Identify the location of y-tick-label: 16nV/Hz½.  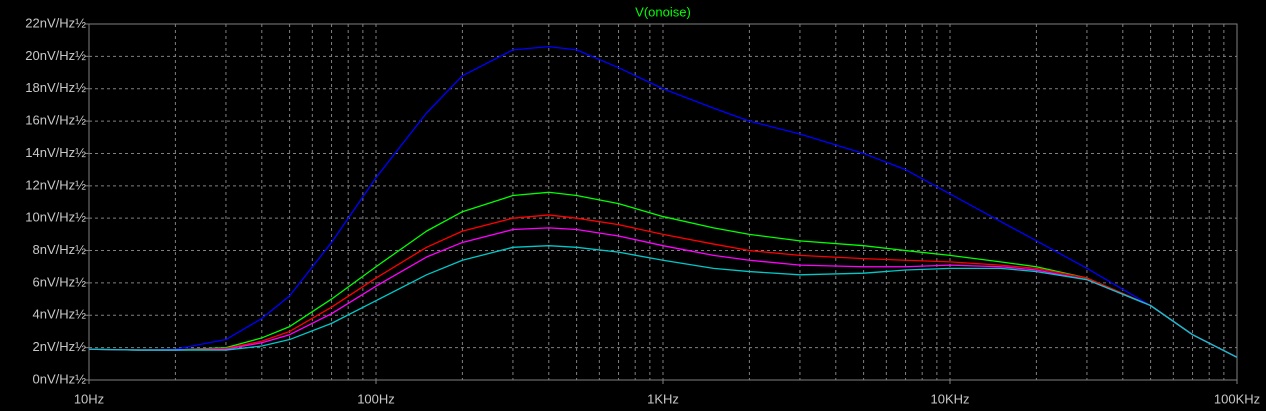
(55, 120).